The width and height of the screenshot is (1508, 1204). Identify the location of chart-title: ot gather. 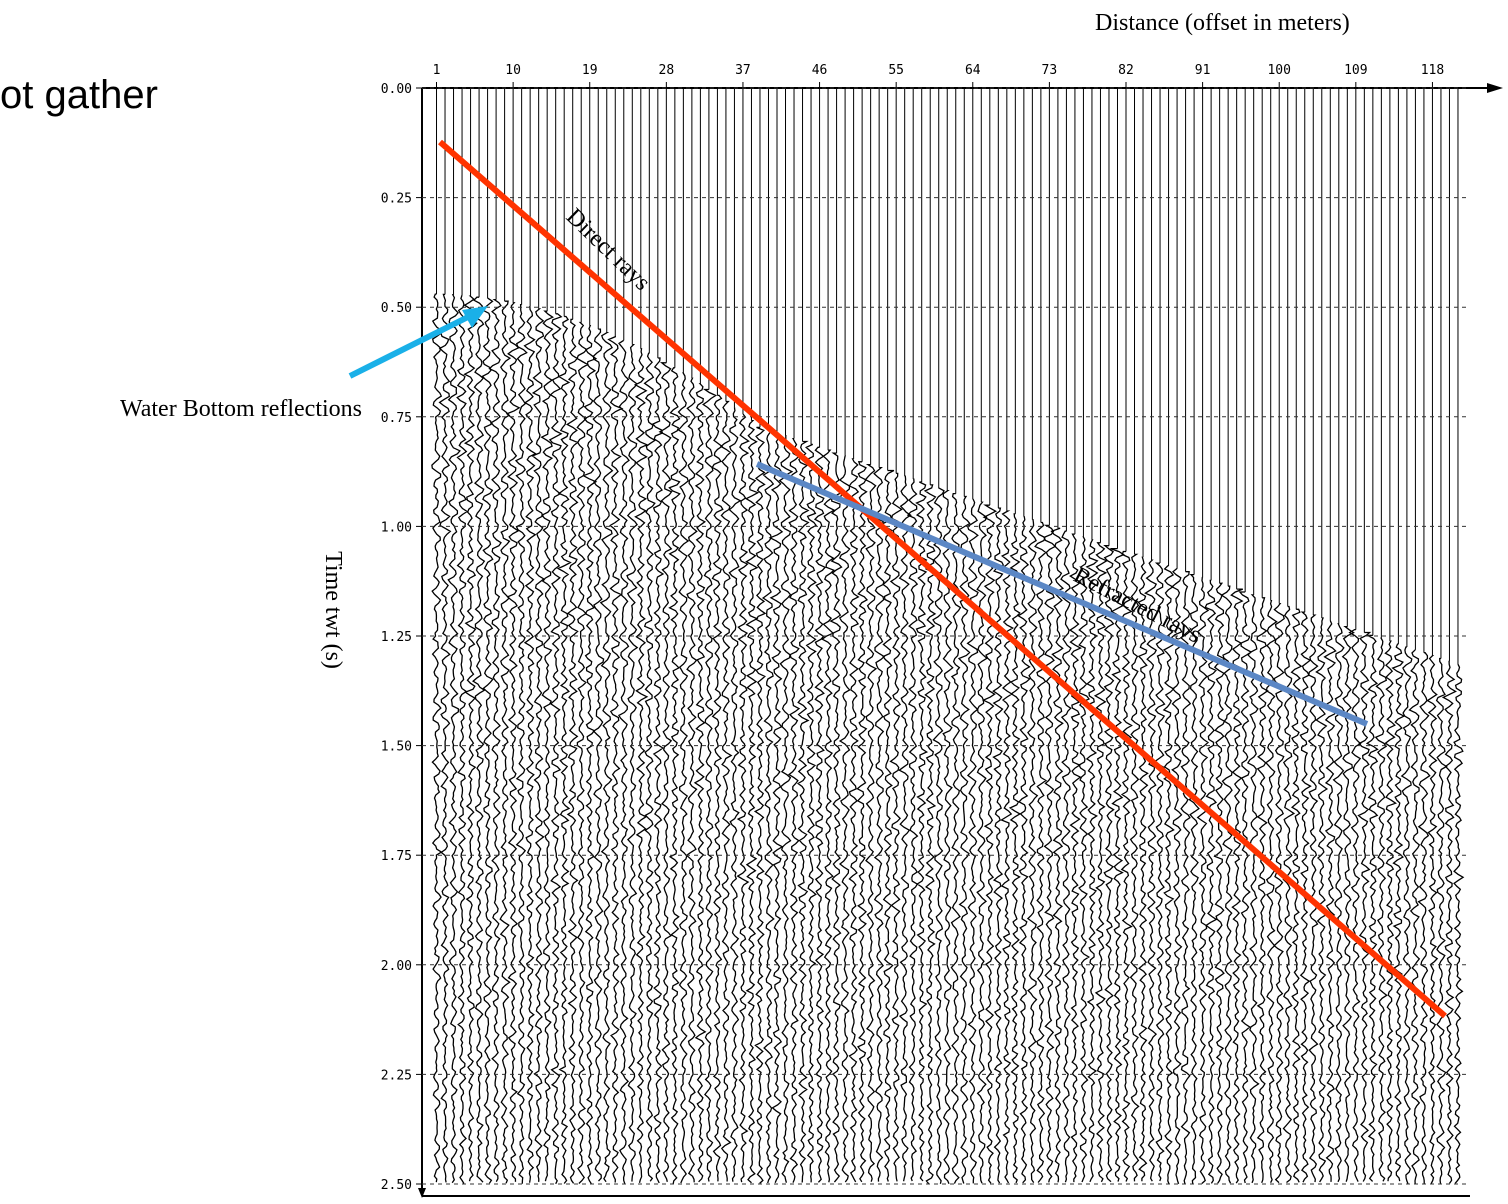
(79, 95).